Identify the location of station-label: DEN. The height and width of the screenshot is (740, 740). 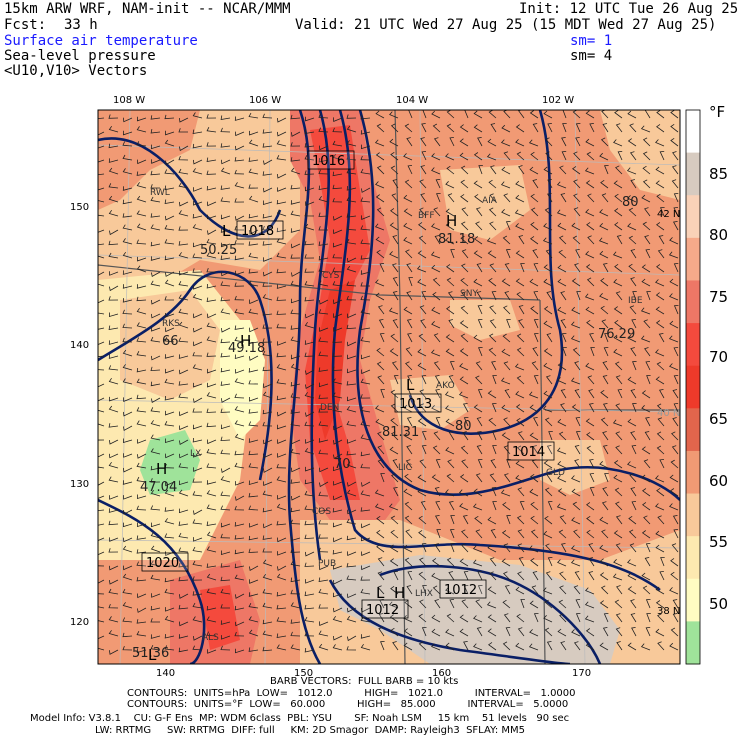
(329, 408).